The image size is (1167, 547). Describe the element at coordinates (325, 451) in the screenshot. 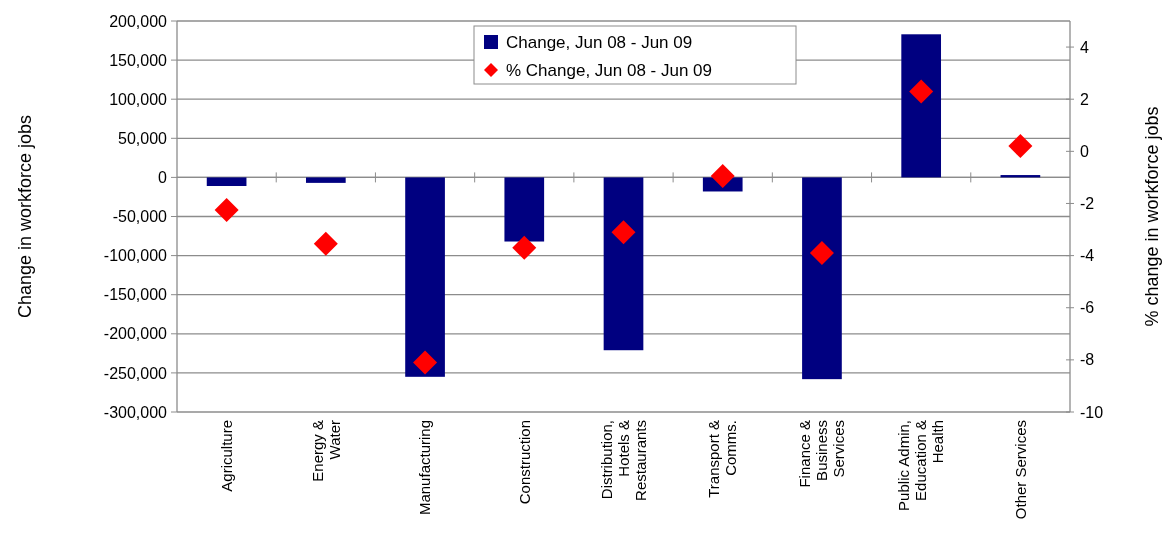

I see `x-tick-label: Energy & Water` at that location.